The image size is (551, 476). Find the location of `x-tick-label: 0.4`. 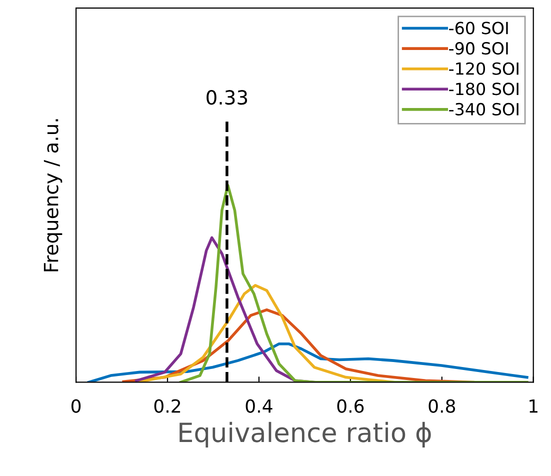

x-tick-label: 0.4 is located at coordinates (259, 406).